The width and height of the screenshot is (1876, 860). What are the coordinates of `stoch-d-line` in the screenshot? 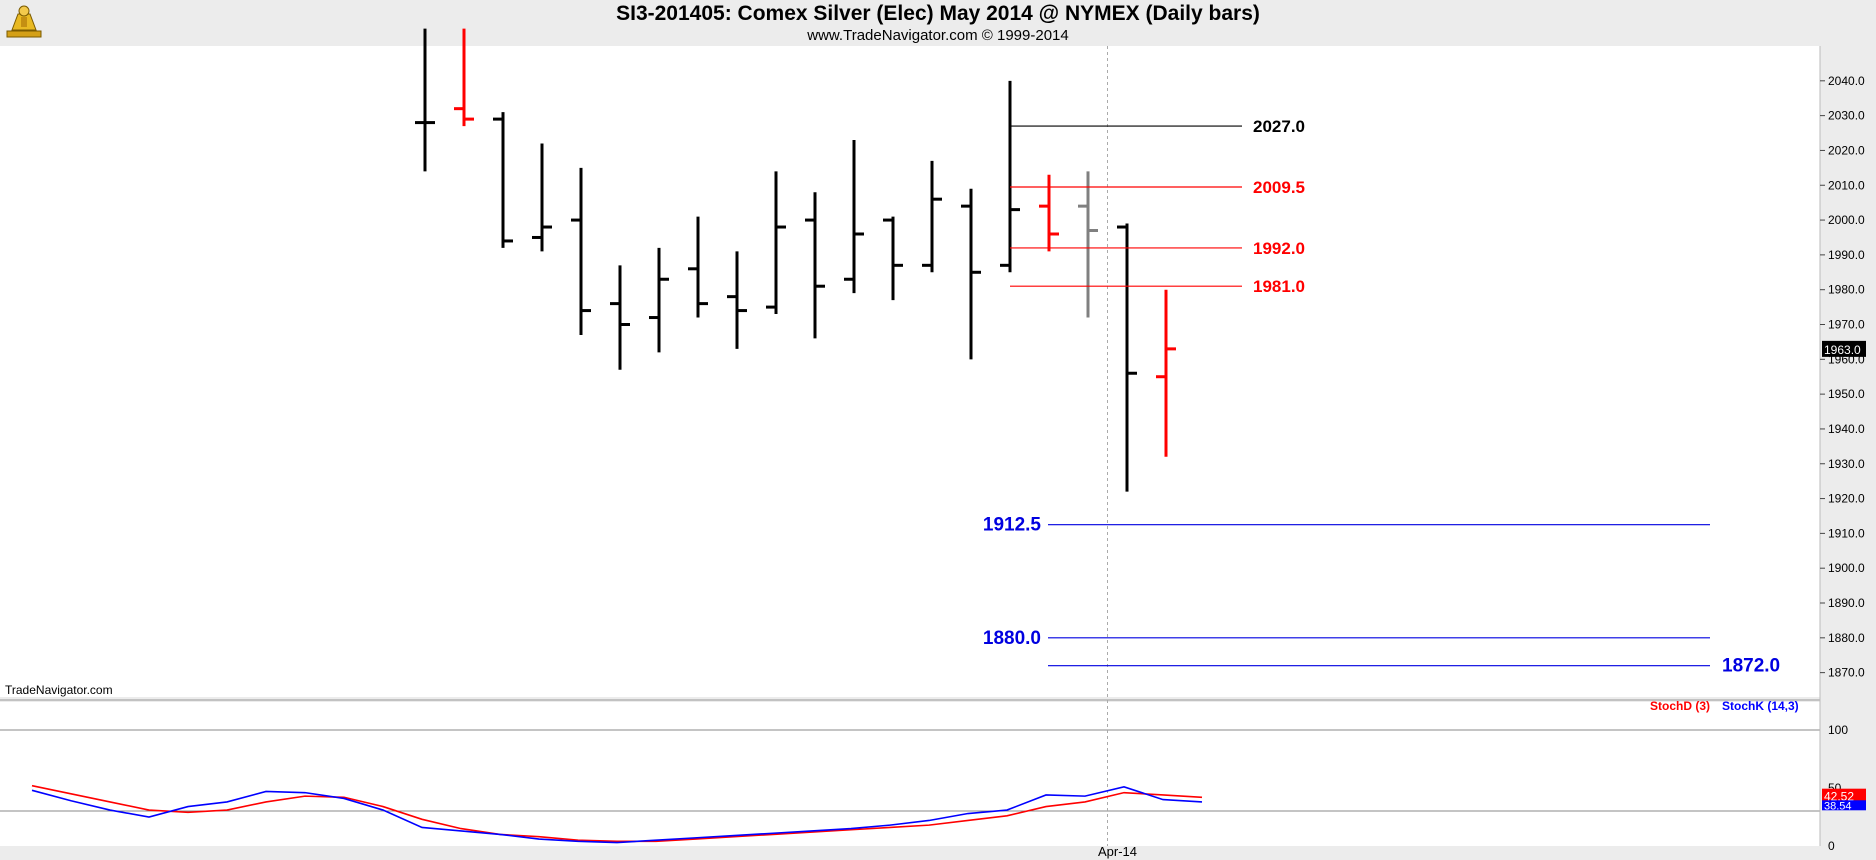 It's located at (617, 813).